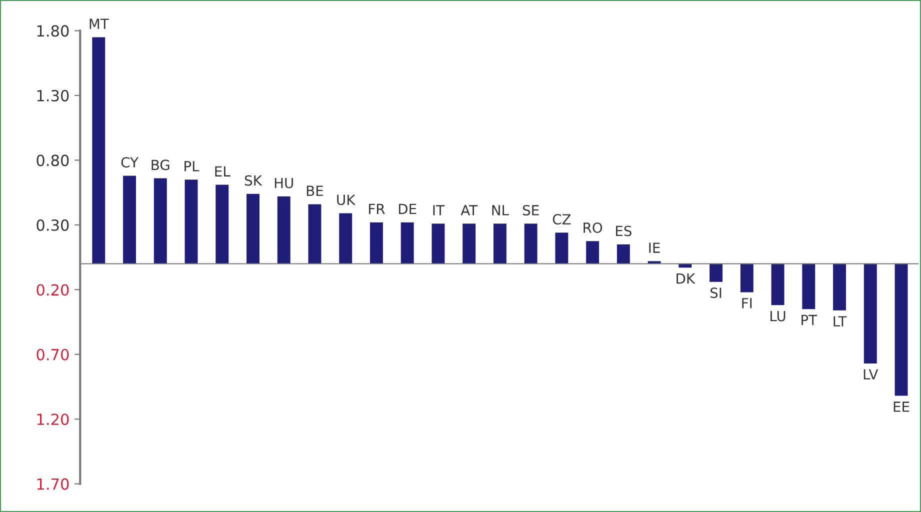 The width and height of the screenshot is (921, 512). I want to click on x-tick-label: EE, so click(902, 407).